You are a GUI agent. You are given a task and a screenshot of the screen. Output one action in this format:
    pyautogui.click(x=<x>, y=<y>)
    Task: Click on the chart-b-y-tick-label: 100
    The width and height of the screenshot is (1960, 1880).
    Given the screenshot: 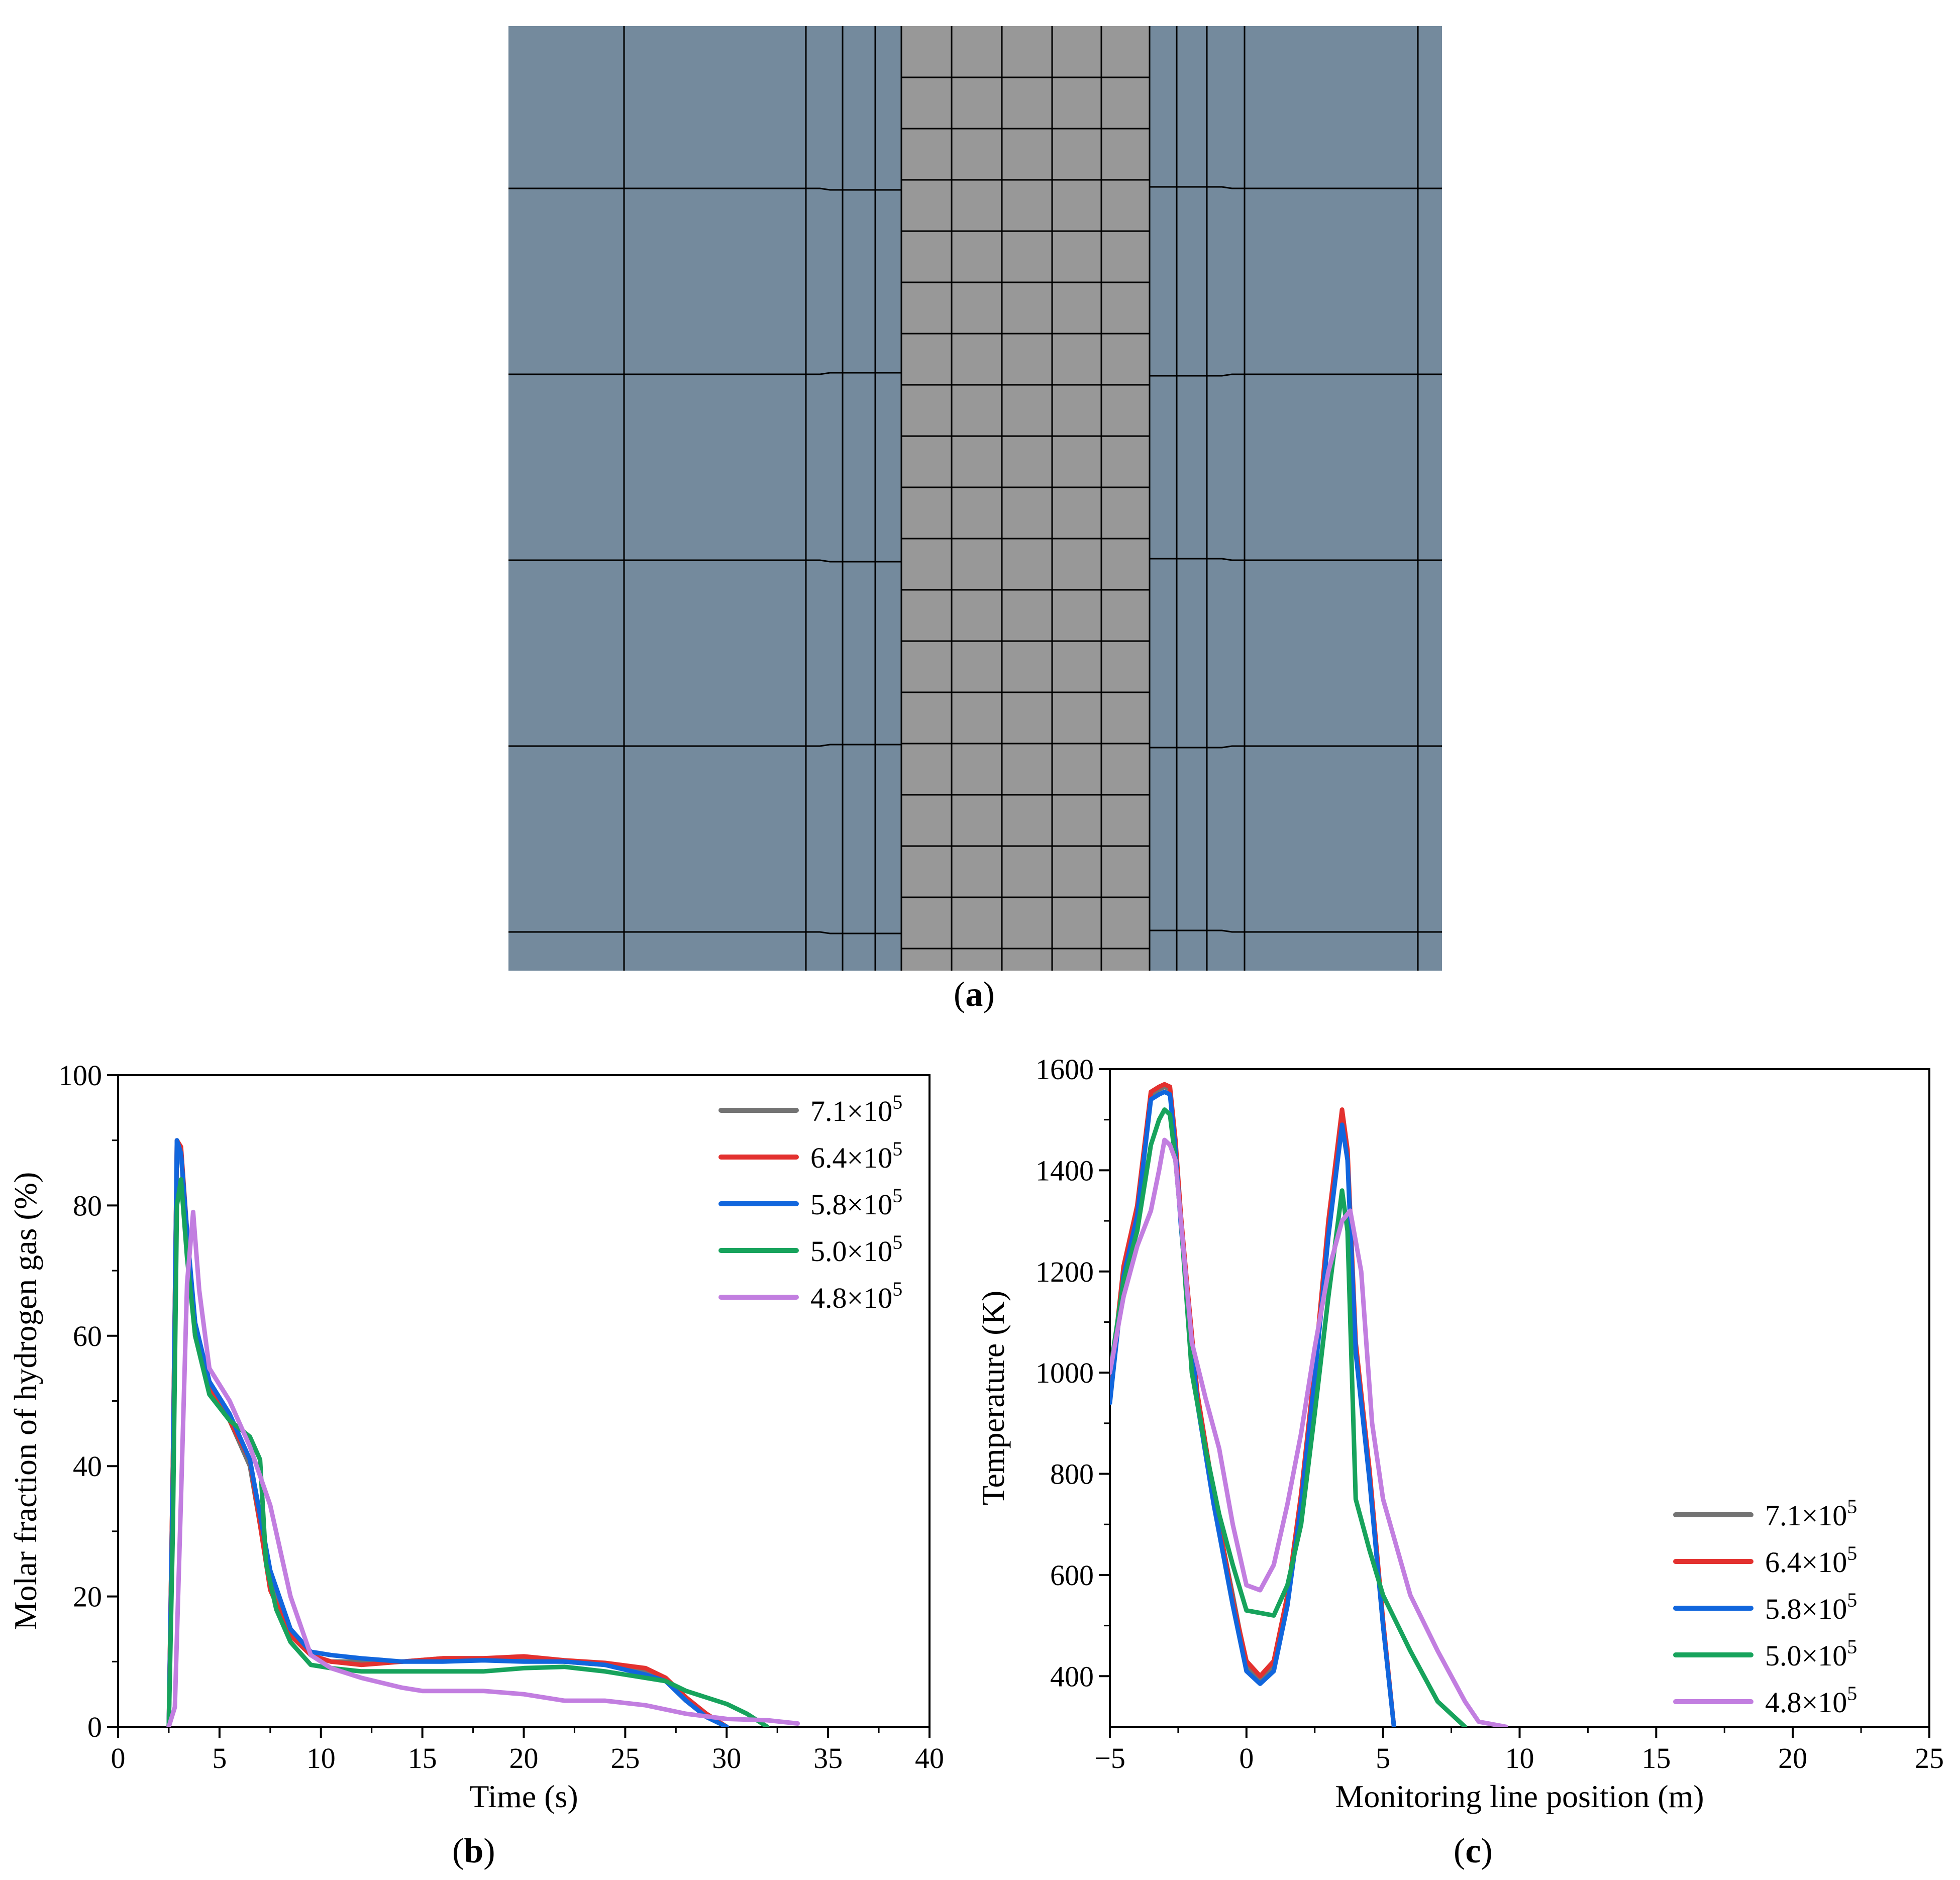 What is the action you would take?
    pyautogui.click(x=80, y=1075)
    